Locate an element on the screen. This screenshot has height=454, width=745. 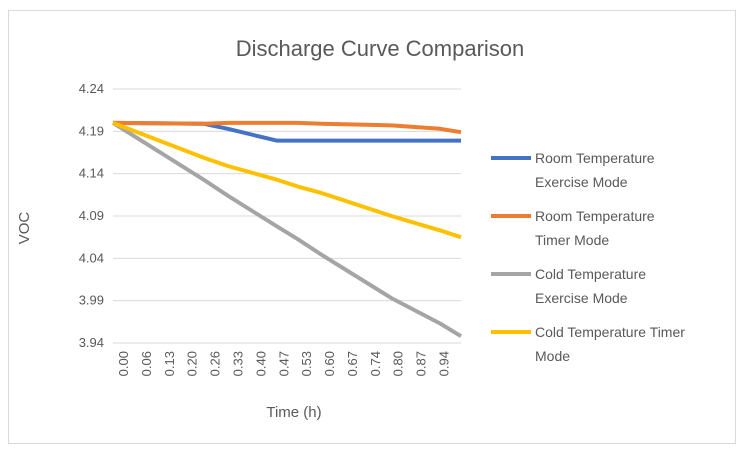
legend-label-2: Timer Mode is located at coordinates (572, 240).